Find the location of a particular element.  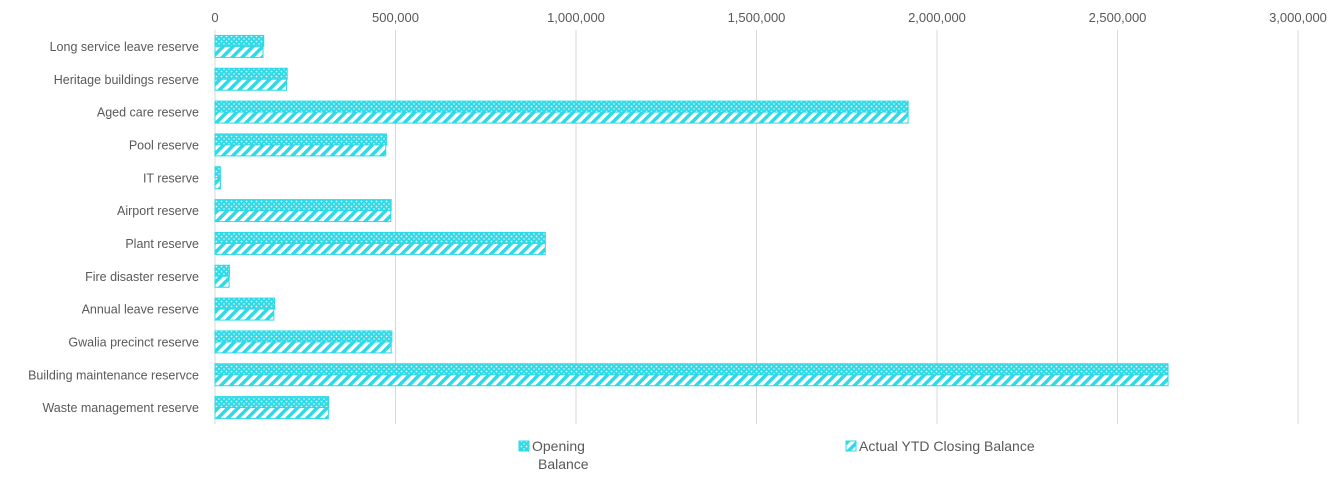

x-tick-label: 2,500,000 is located at coordinates (1118, 17).